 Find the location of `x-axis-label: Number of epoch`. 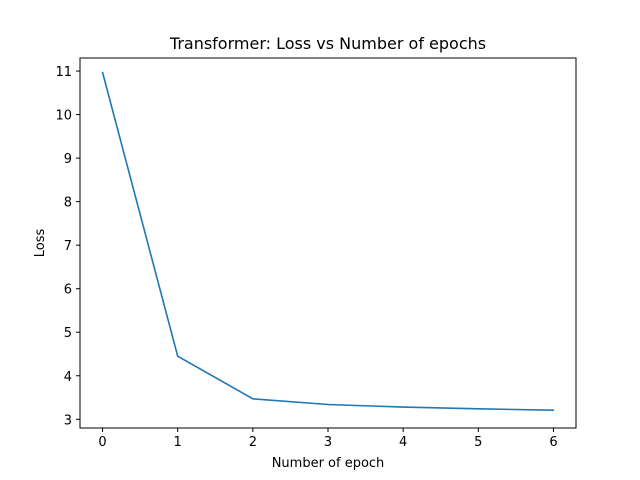

x-axis-label: Number of epoch is located at coordinates (328, 463).